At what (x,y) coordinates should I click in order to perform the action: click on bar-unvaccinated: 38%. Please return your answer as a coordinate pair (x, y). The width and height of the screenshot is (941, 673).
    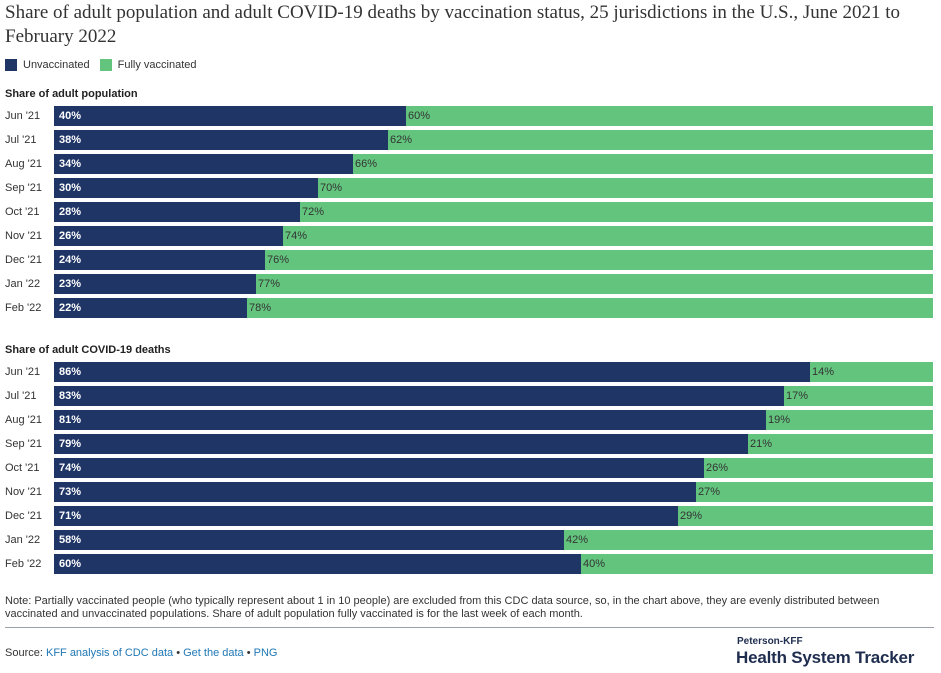
    Looking at the image, I should click on (221, 140).